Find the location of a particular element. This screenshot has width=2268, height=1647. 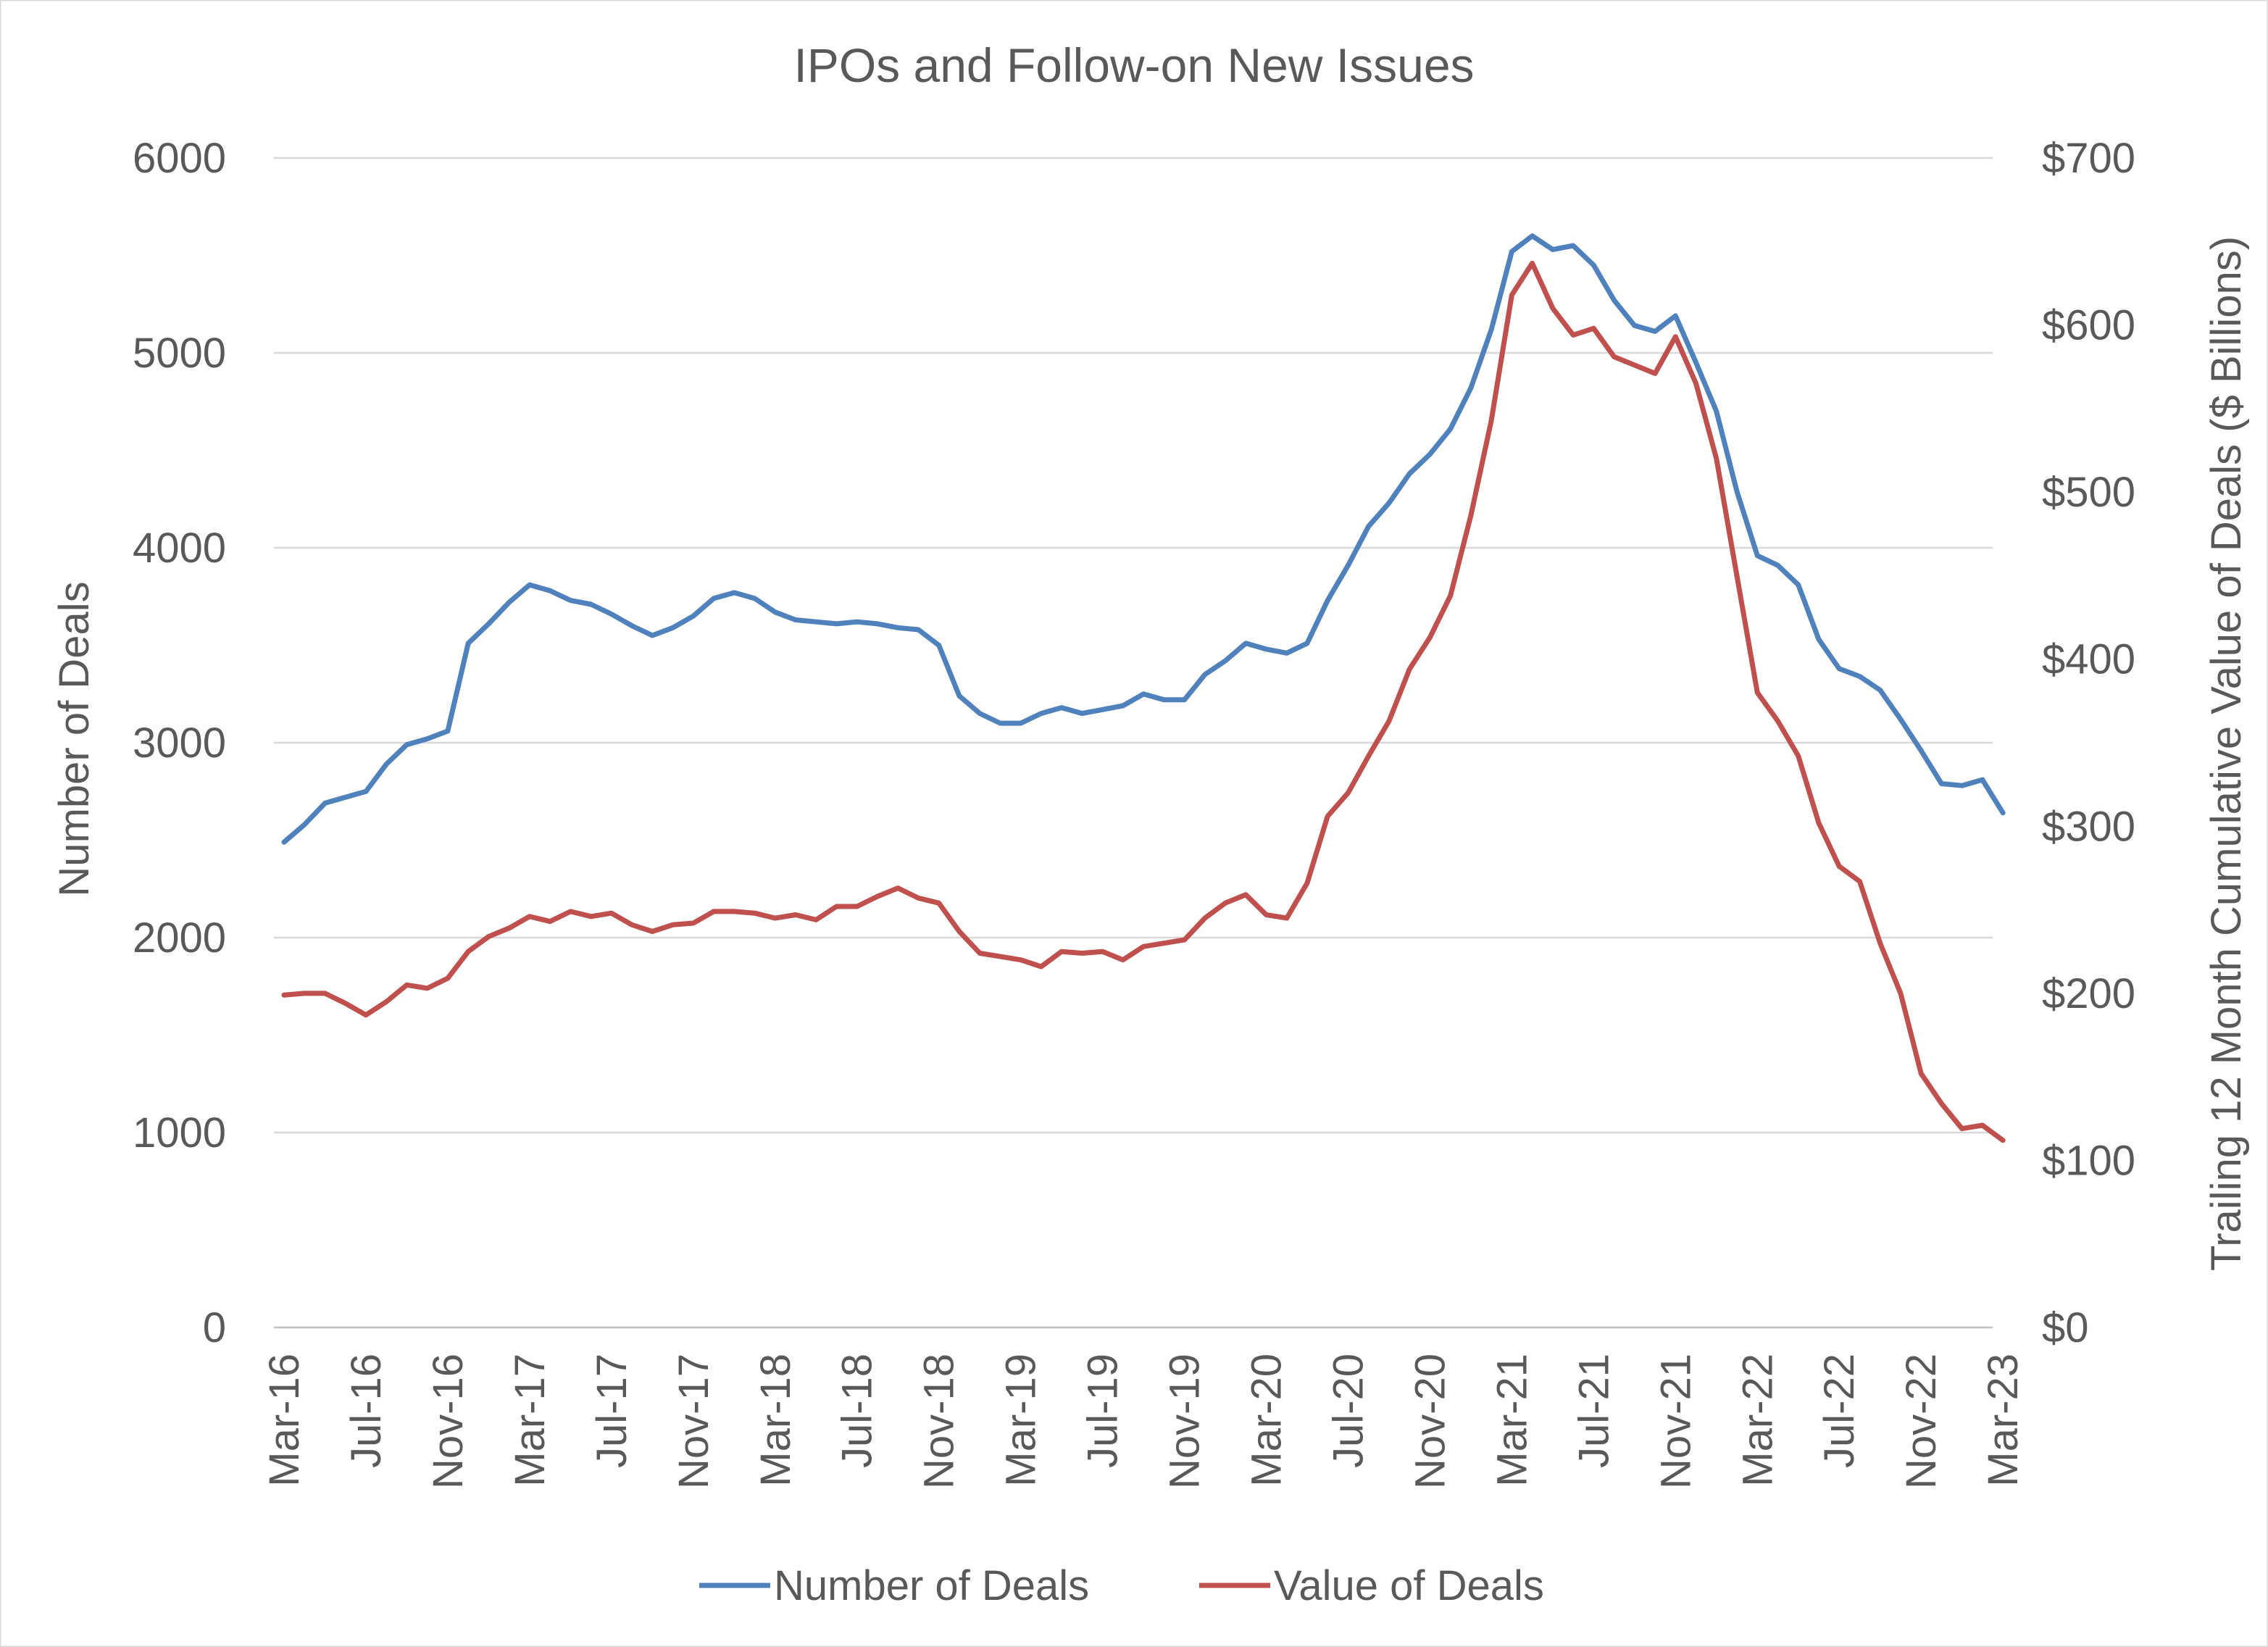

right-tick-label: $400 is located at coordinates (2089, 659).